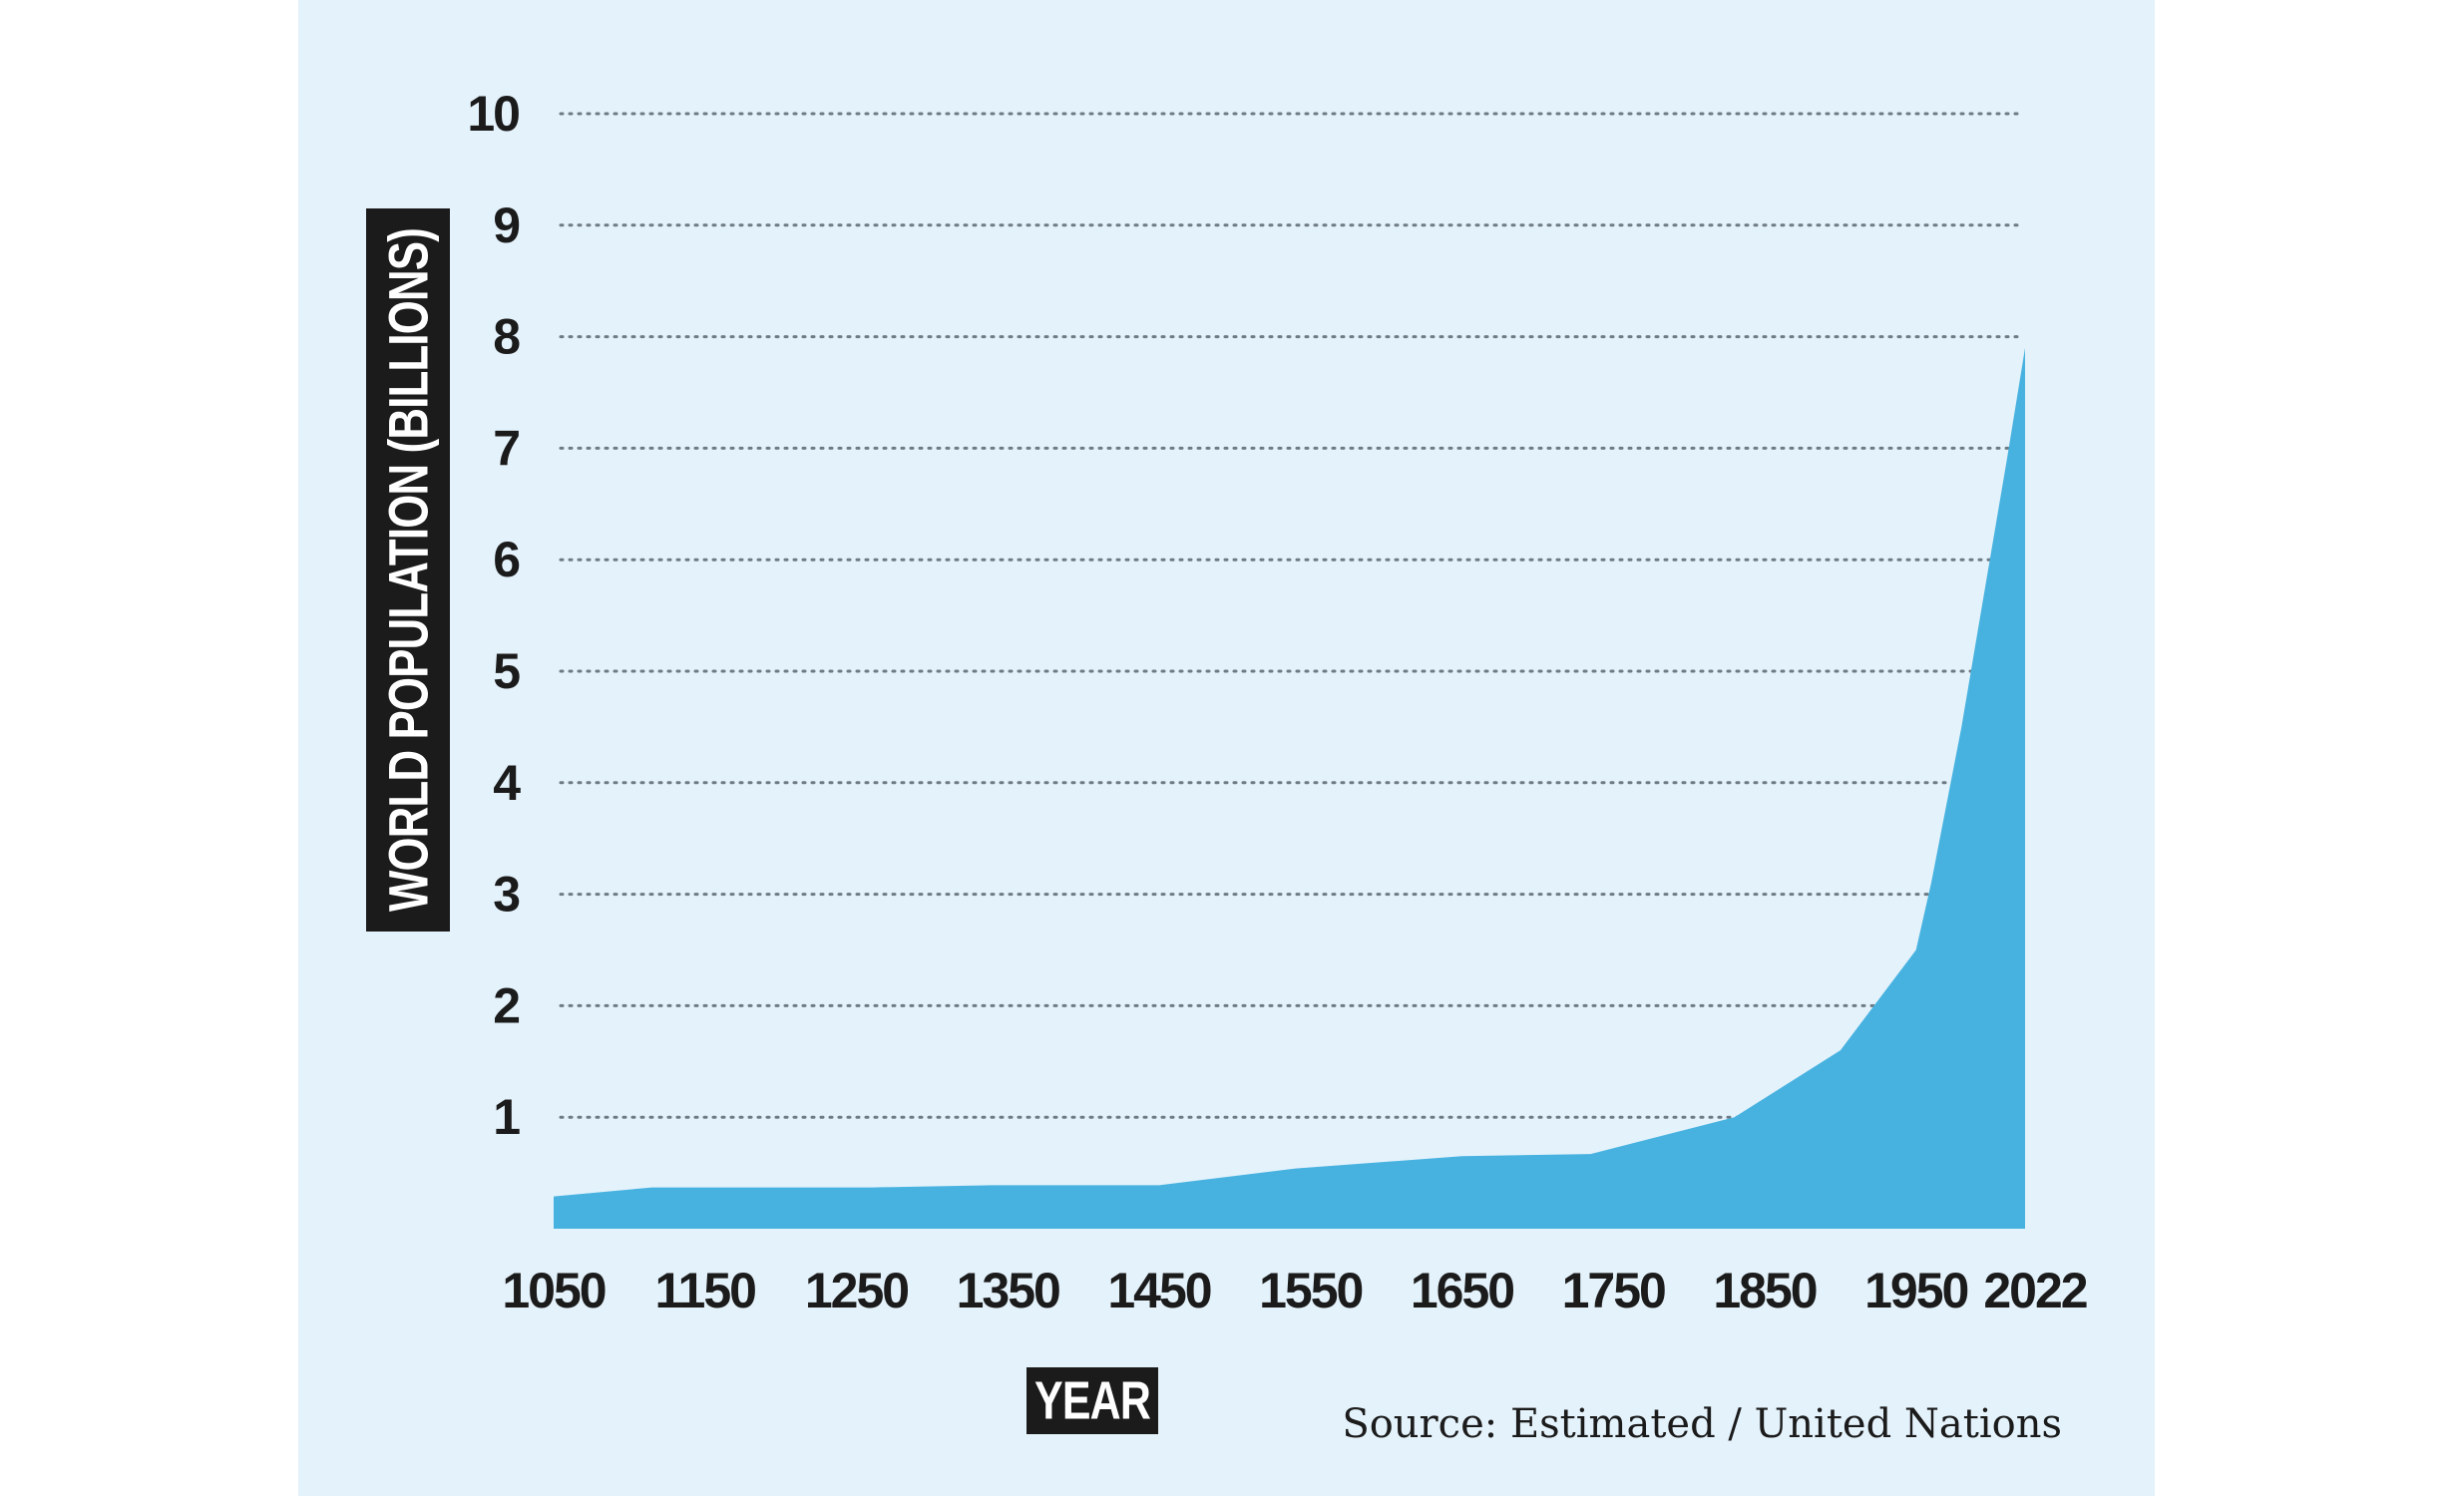 Image resolution: width=2464 pixels, height=1496 pixels. I want to click on x-tick-label-1750: 1750, so click(1613, 1290).